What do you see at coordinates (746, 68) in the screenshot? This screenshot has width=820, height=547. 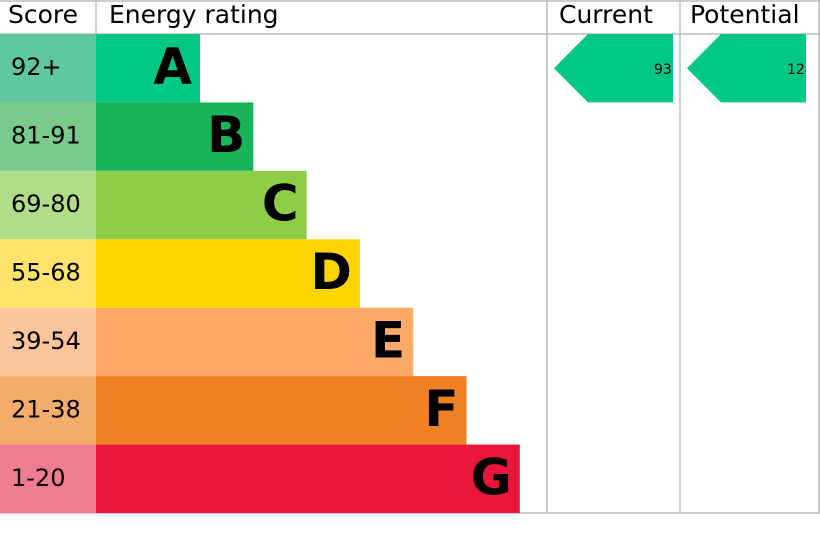 I see `potential-arrow` at bounding box center [746, 68].